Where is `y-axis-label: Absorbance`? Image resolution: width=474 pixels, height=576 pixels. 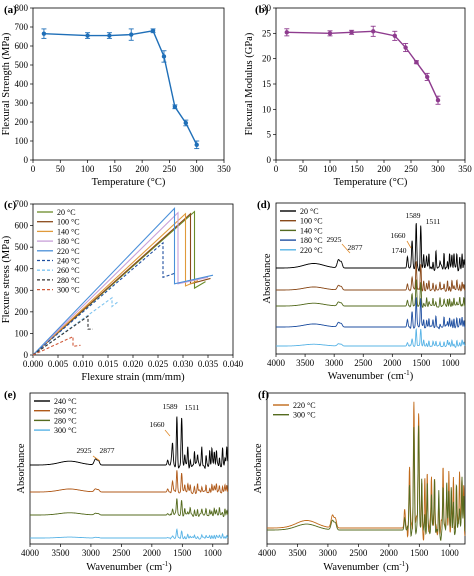
y-axis-label: Absorbance is located at coordinates (258, 468).